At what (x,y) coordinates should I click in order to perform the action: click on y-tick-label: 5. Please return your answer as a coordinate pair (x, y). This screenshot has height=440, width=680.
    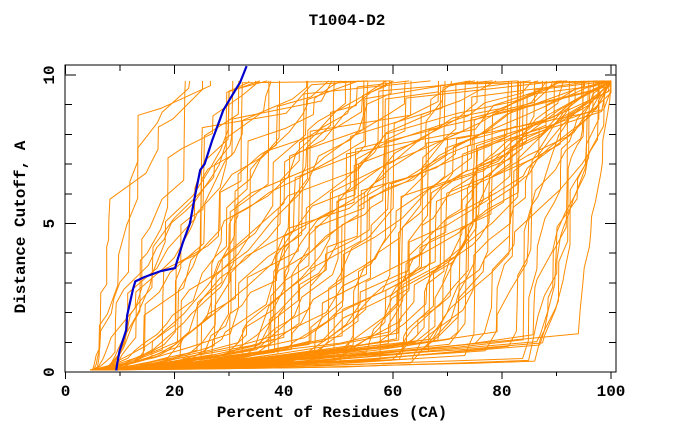
    Looking at the image, I should click on (50, 224).